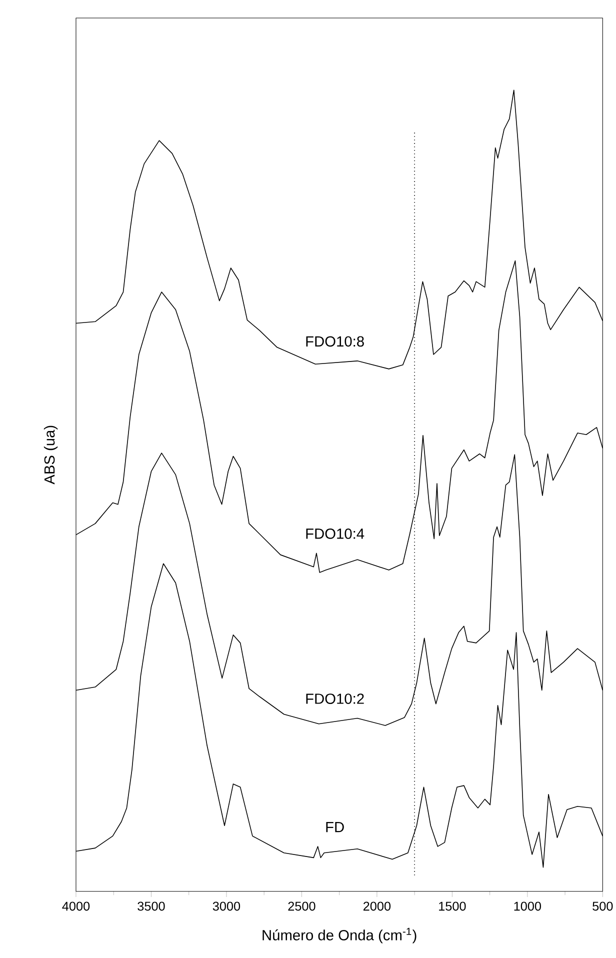 The height and width of the screenshot is (958, 616). What do you see at coordinates (51, 455) in the screenshot?
I see `y-axis-title: ABS (ua)` at bounding box center [51, 455].